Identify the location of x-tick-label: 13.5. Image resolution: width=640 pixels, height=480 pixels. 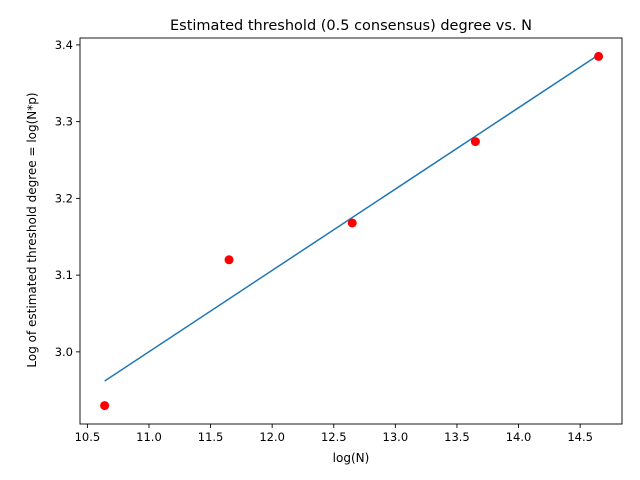
(457, 437).